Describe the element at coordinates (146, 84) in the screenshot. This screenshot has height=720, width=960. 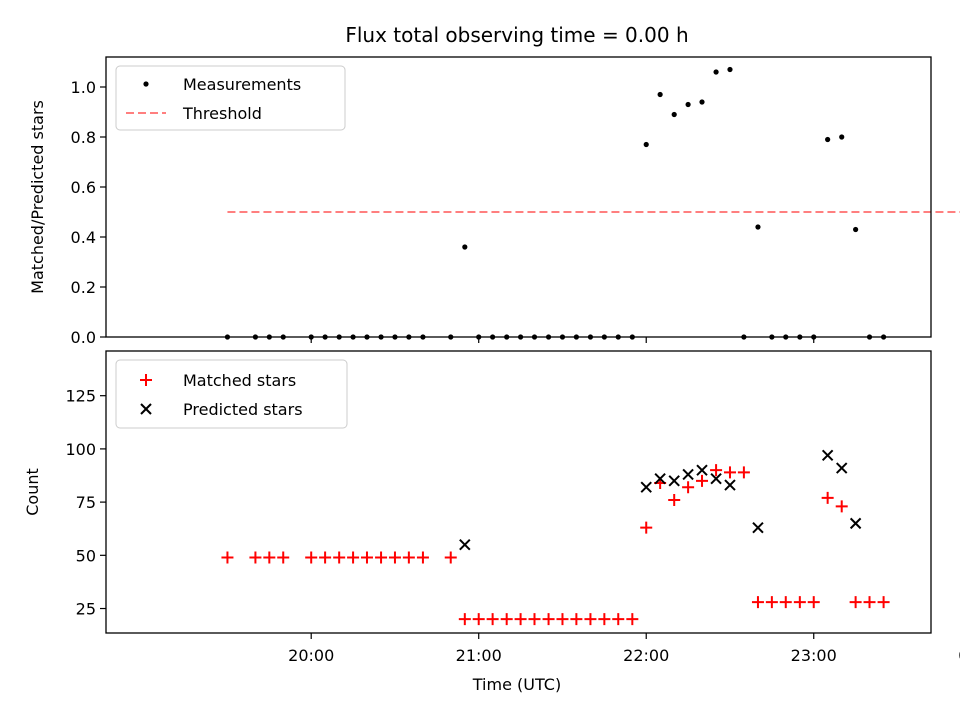
I see `legend-measurements-marker` at that location.